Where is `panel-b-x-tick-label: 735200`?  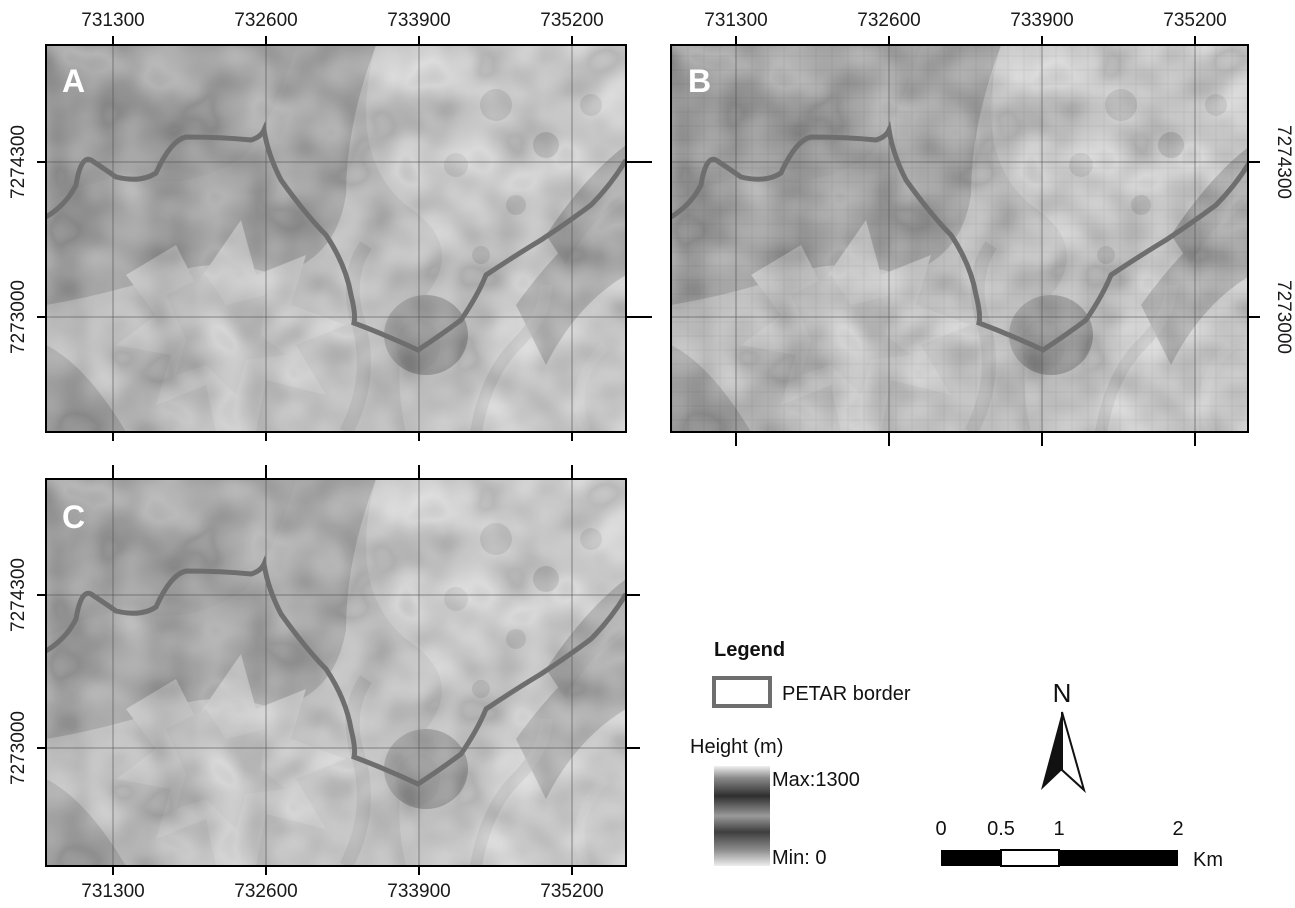
panel-b-x-tick-label: 735200 is located at coordinates (1194, 20).